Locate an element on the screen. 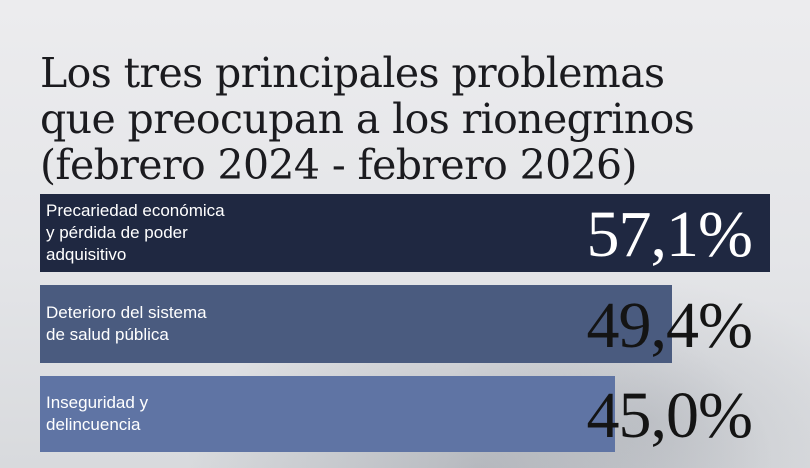 This screenshot has width=810, height=468. bar-2-label-line-1: Deterioro del sistema is located at coordinates (126, 312).